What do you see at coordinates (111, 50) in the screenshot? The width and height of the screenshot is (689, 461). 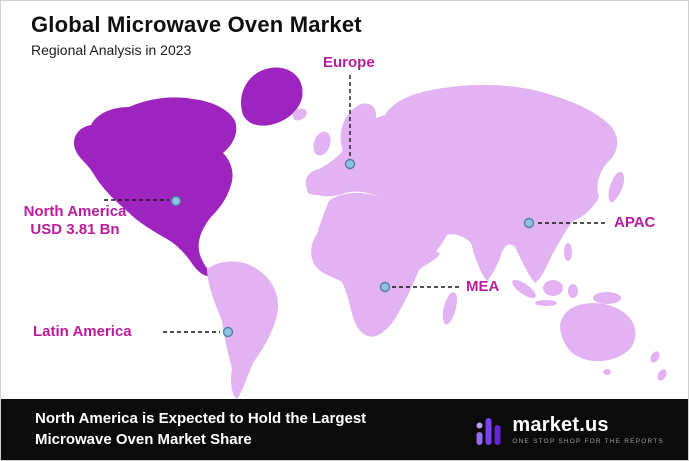 I see `page-subtitle: Regional Analysis in 2023` at bounding box center [111, 50].